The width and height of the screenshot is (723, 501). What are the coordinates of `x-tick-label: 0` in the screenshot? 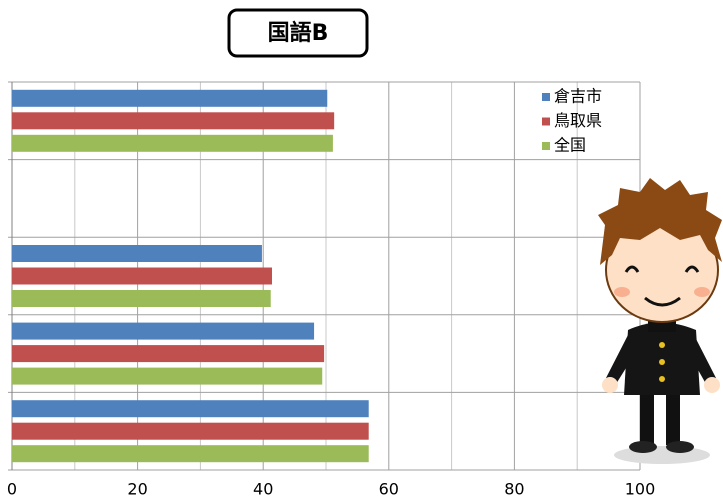 It's located at (12, 489).